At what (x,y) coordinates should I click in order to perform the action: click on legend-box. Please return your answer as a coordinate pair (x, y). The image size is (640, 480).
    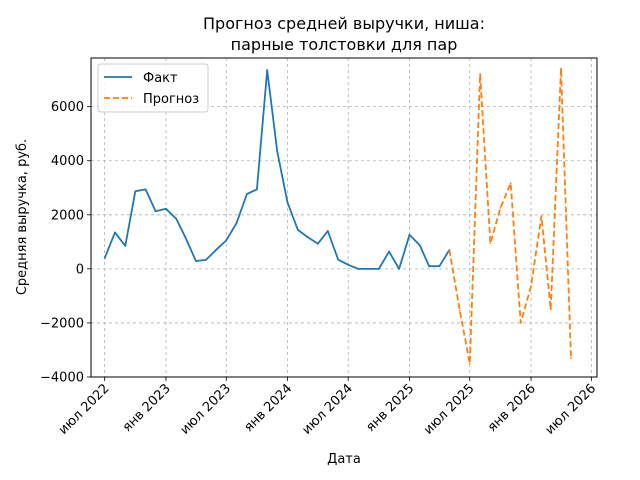
    Looking at the image, I should click on (153, 88).